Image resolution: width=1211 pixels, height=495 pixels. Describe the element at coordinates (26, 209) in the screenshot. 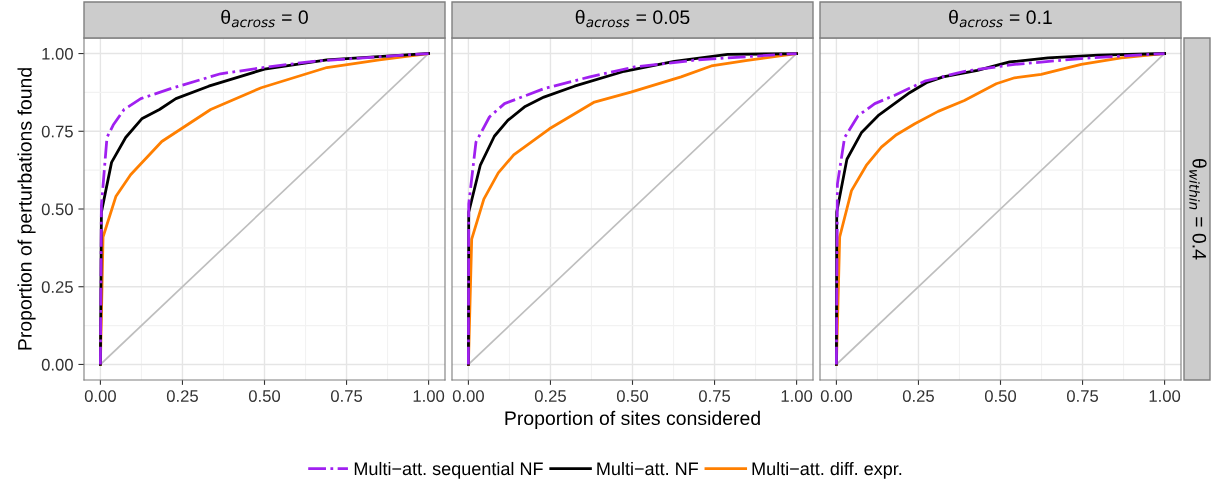

I see `y-axis-title: Proportion of perturbations found` at that location.